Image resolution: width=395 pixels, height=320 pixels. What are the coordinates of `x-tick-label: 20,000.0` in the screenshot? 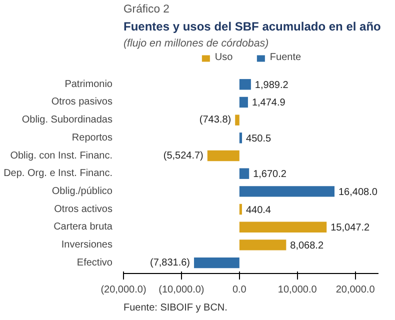 It's located at (356, 290).